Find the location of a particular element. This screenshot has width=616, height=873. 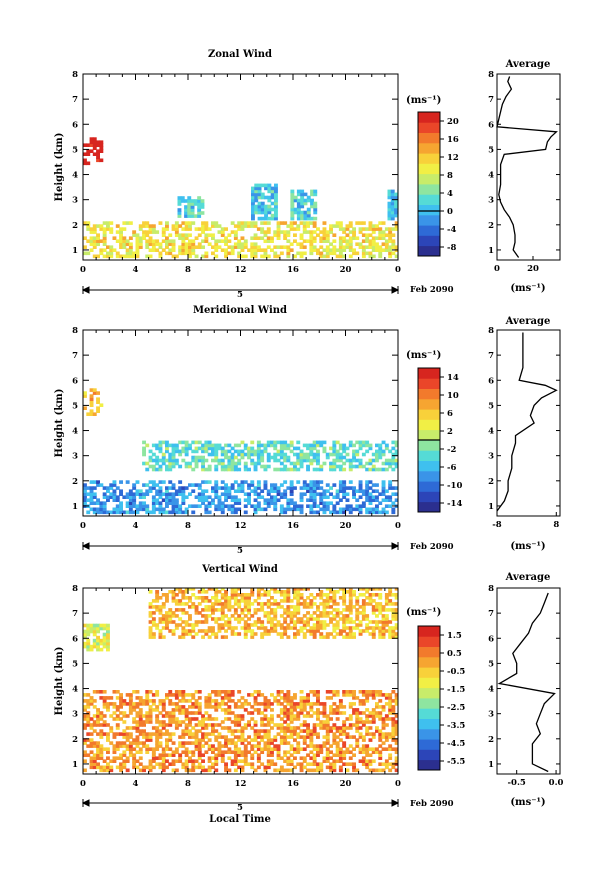

y-tick-label: 6 is located at coordinates (75, 639).